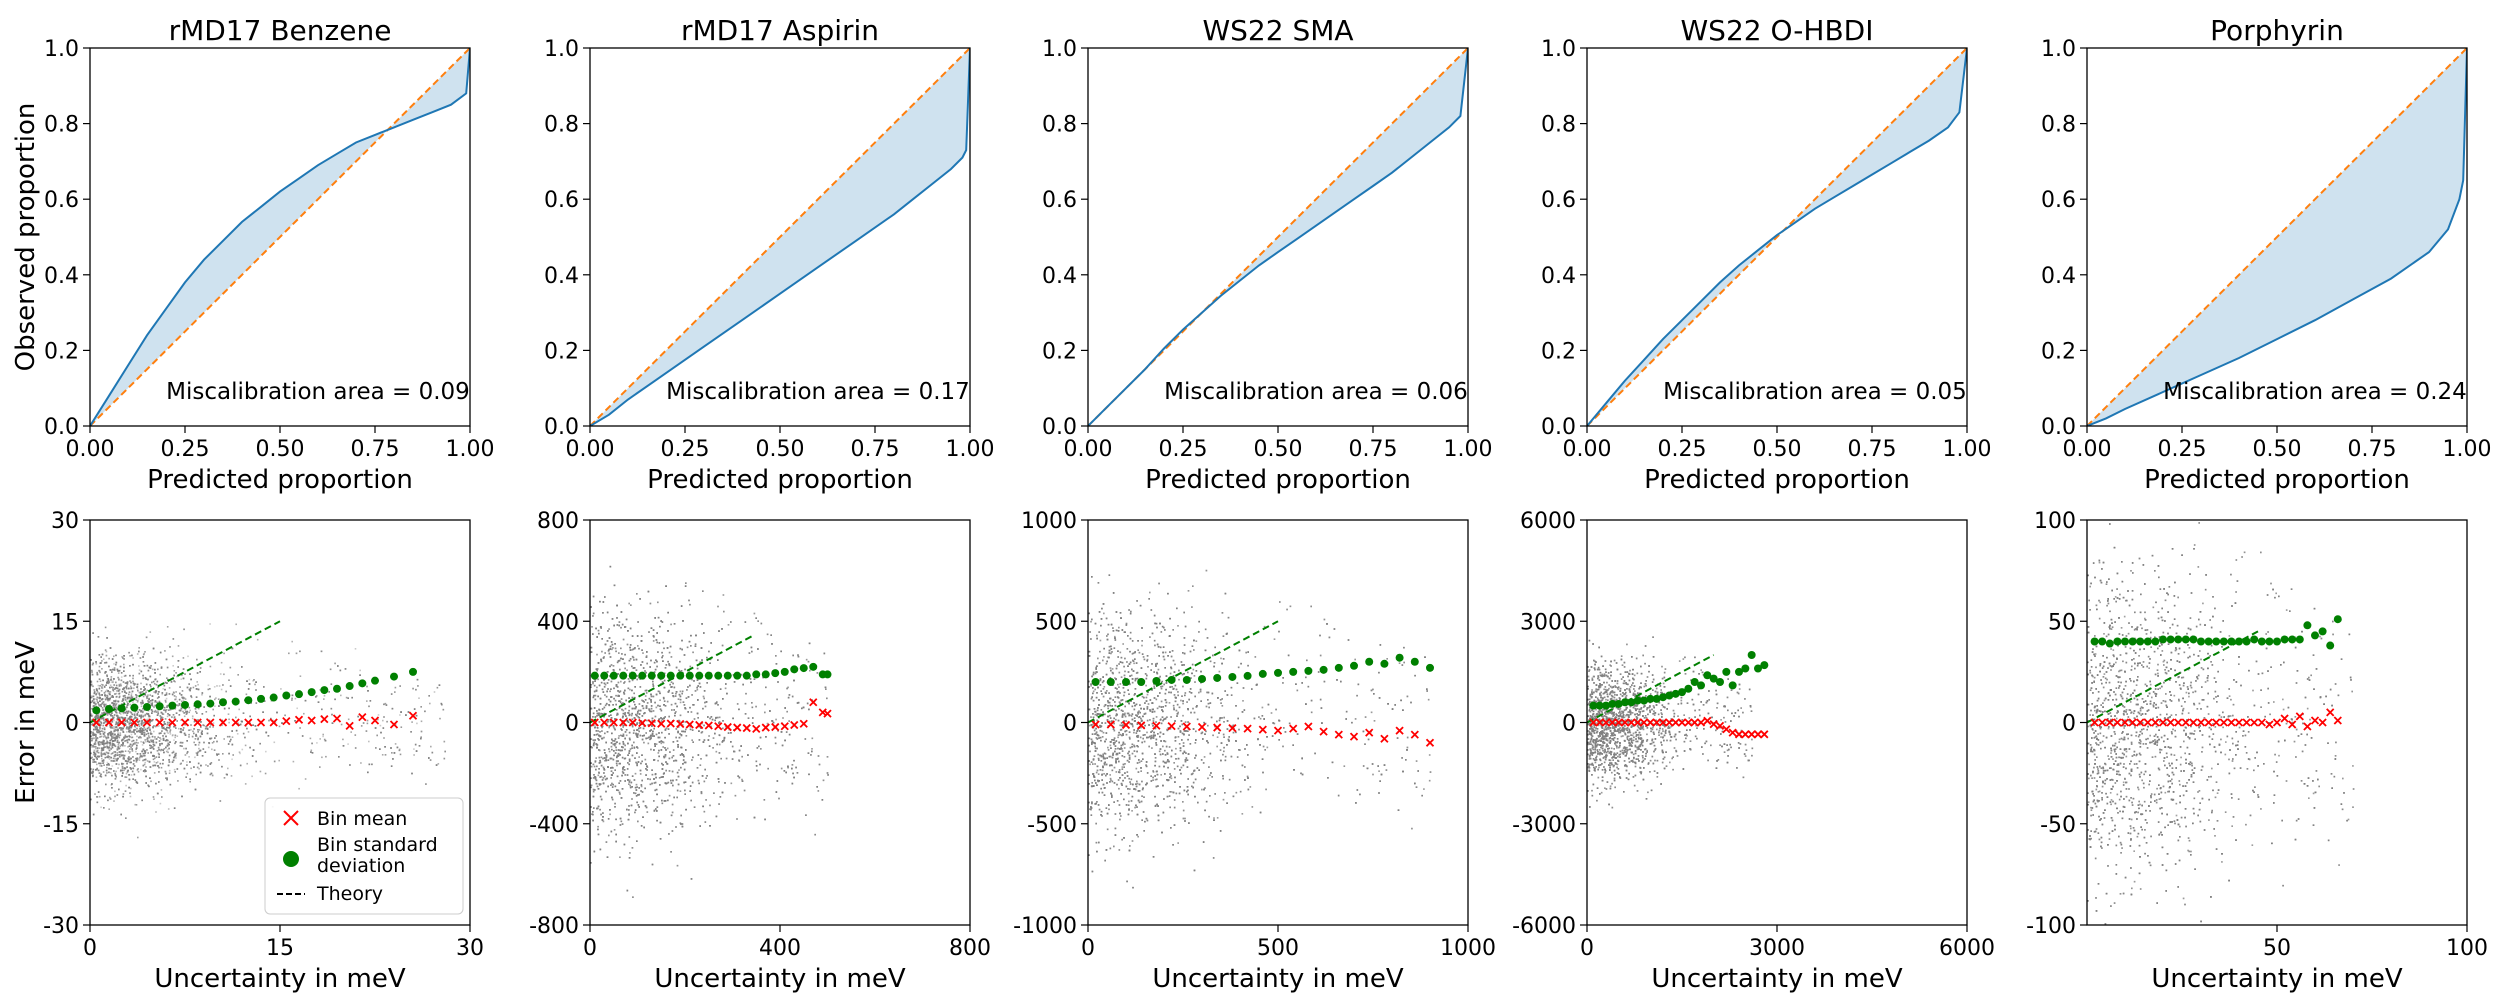 The width and height of the screenshot is (2500, 1000). Describe the element at coordinates (1548, 622) in the screenshot. I see `y-tick-label: 3000` at that location.